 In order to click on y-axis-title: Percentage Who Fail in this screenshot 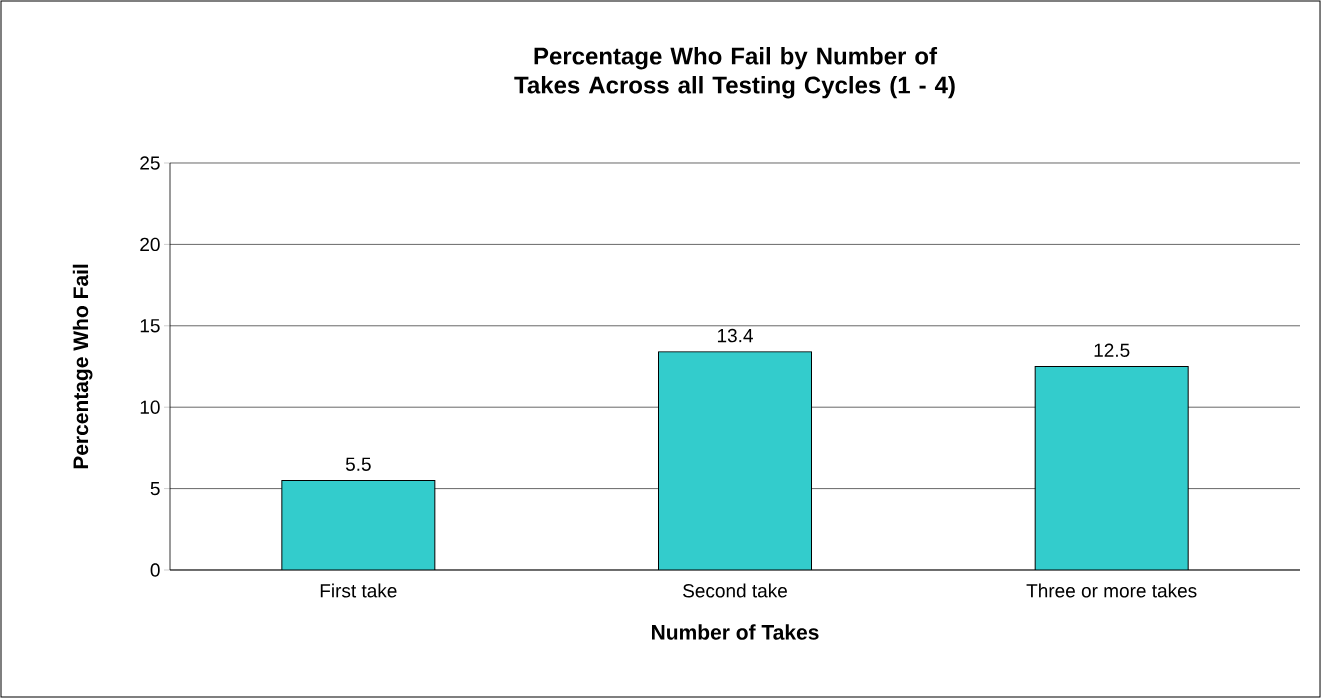, I will do `click(82, 366)`.